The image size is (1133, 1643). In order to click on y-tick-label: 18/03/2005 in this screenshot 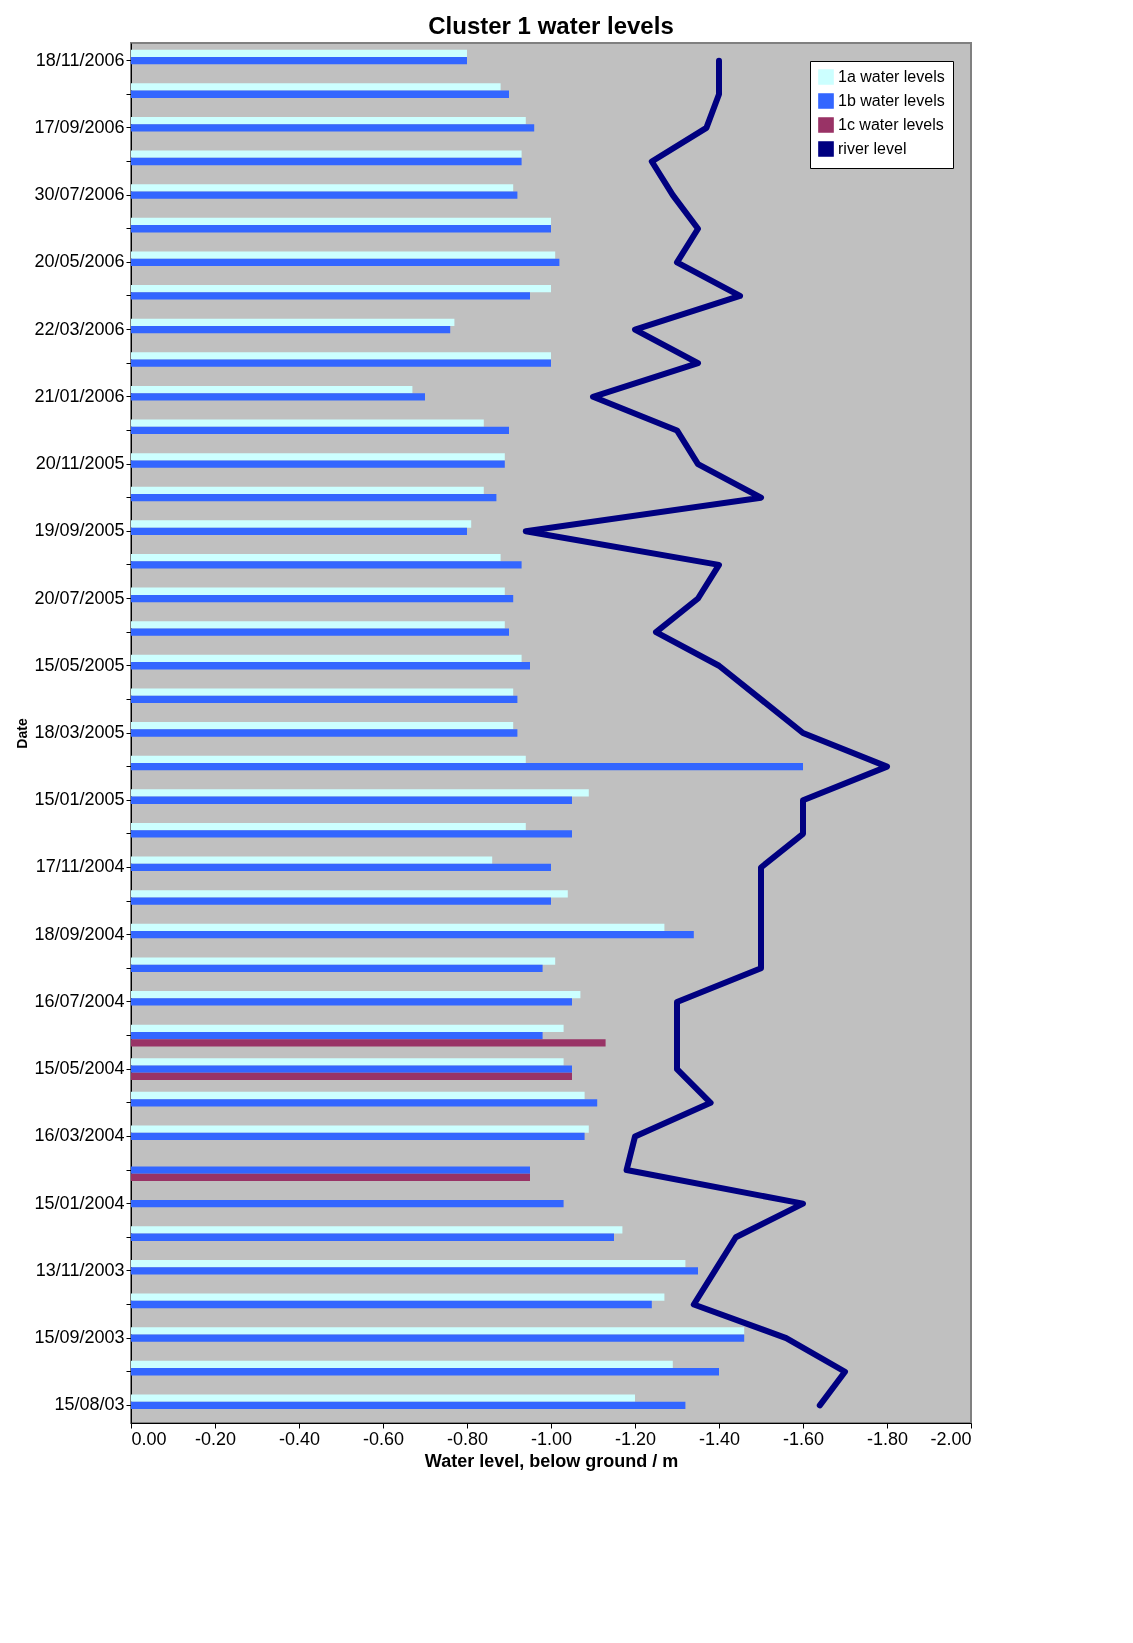, I will do `click(79, 732)`.